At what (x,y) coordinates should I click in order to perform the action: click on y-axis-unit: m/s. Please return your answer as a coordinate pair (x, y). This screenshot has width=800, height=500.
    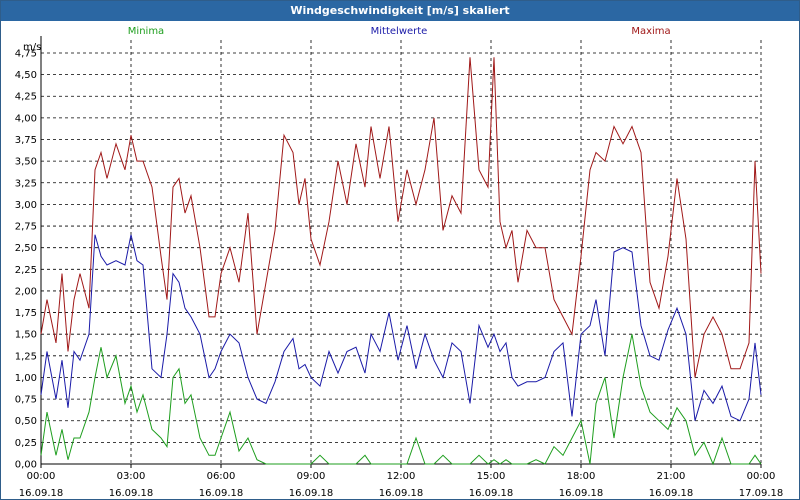
    Looking at the image, I should click on (32, 47).